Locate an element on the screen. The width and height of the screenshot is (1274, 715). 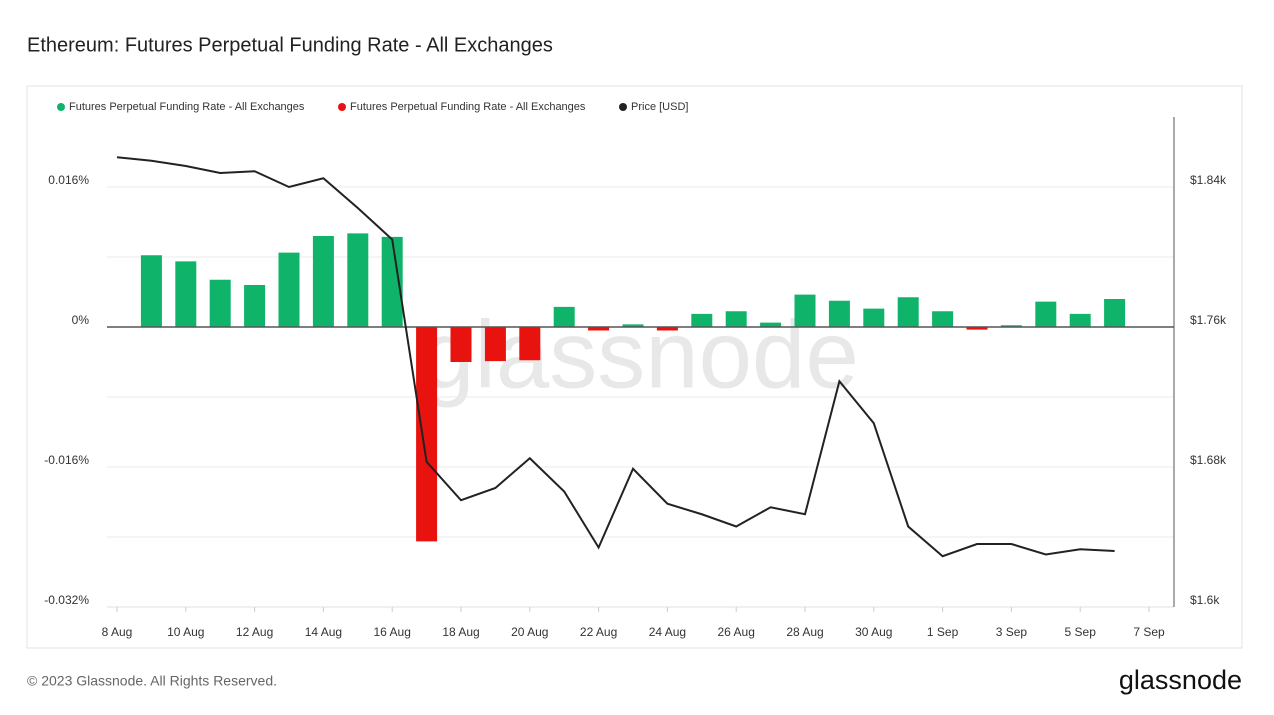
y2-tick-label: $1.6k is located at coordinates (1205, 600).